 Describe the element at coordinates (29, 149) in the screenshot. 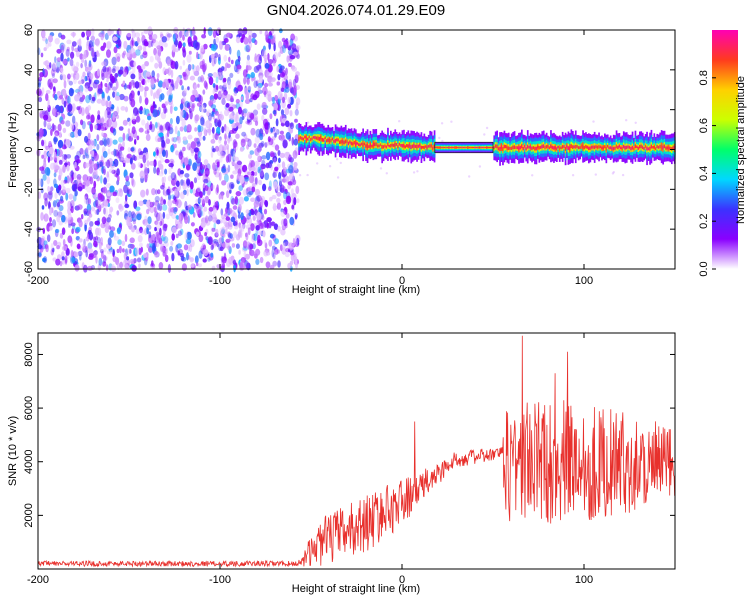

I see `spectrogram-ytick-label: 0` at that location.